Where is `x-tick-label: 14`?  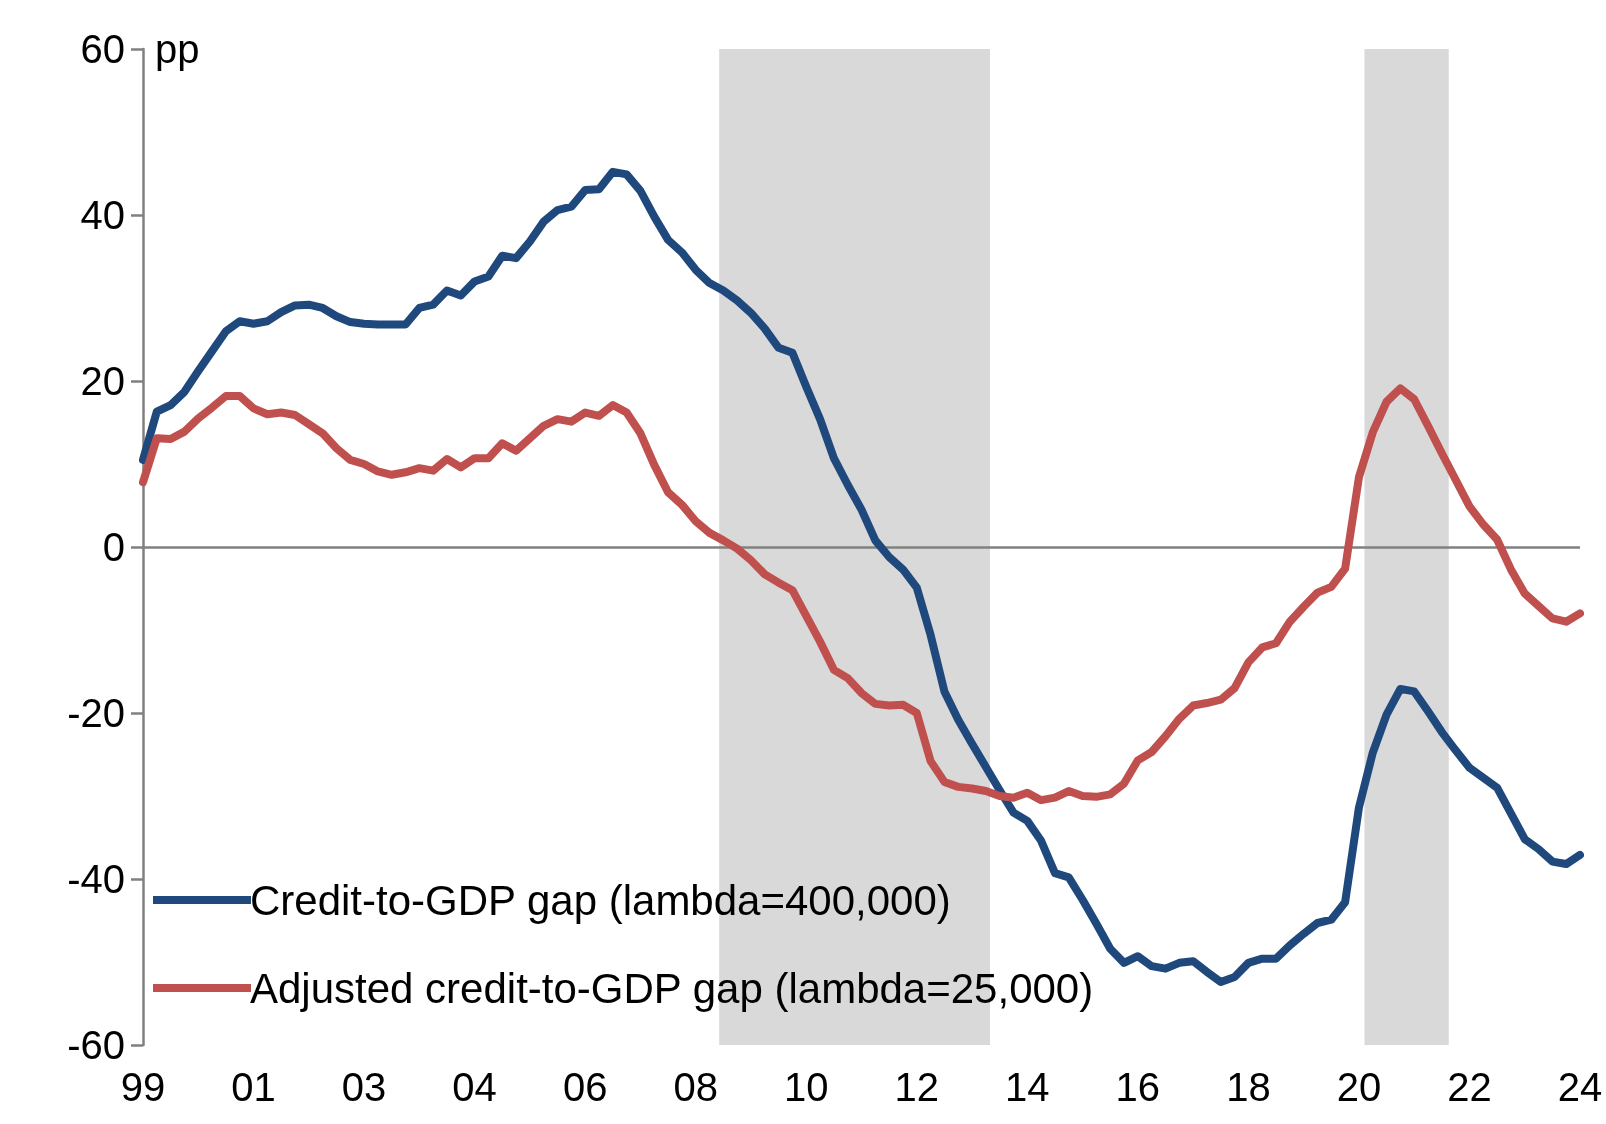 x-tick-label: 14 is located at coordinates (1027, 1087).